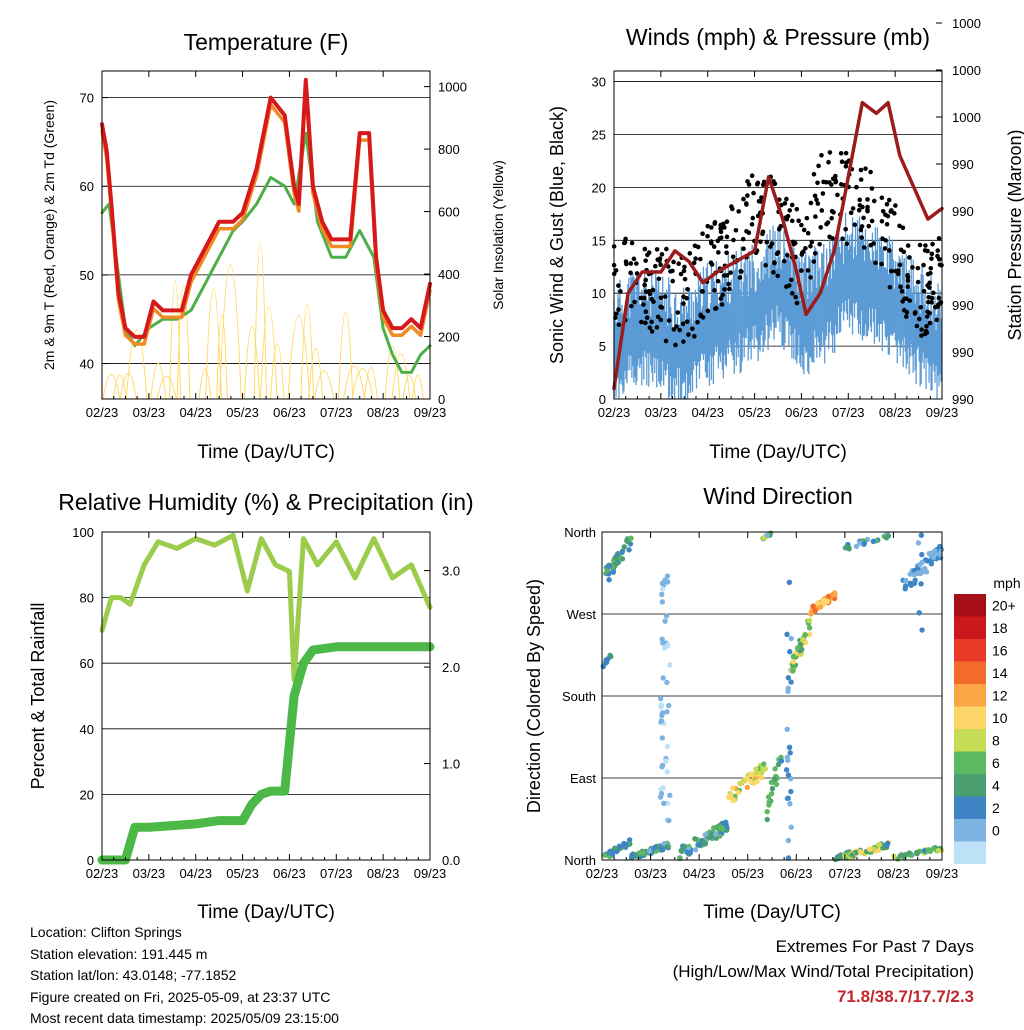 This screenshot has height=1030, width=1024. I want to click on dewpoint-line, so click(266, 252).